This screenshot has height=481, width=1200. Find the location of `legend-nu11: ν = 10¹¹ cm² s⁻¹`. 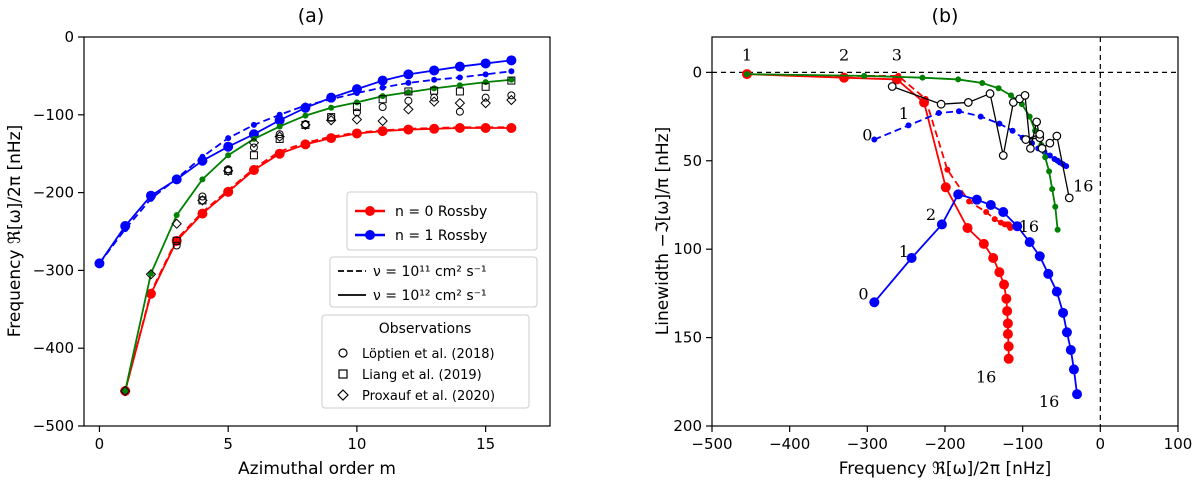

legend-nu11: ν = 10¹¹ cm² s⁻¹ is located at coordinates (430, 272).